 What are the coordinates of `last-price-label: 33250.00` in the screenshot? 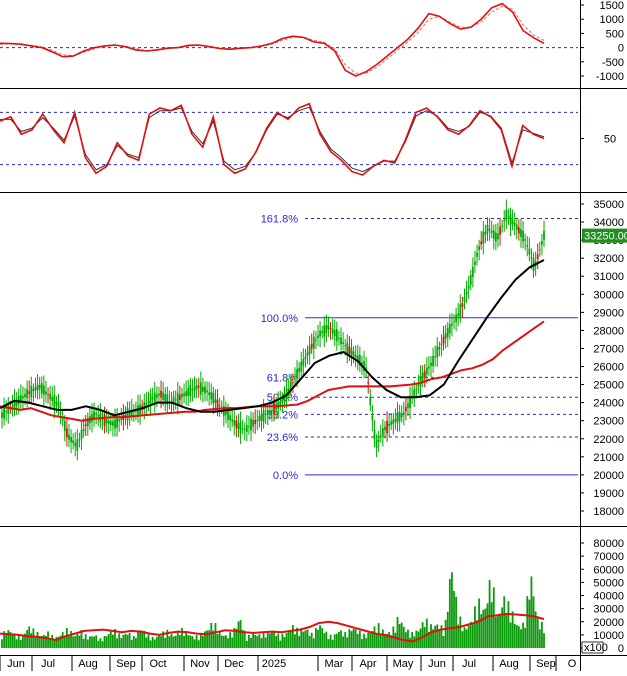 It's located at (605, 237).